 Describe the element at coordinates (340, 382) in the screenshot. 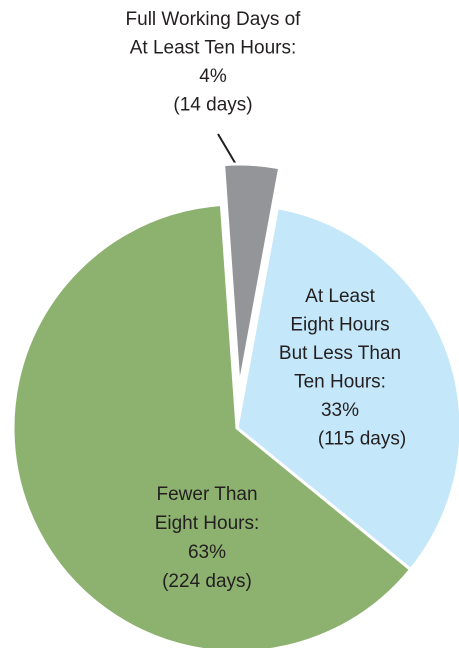

I see `slice-label: Ten Hours:` at that location.